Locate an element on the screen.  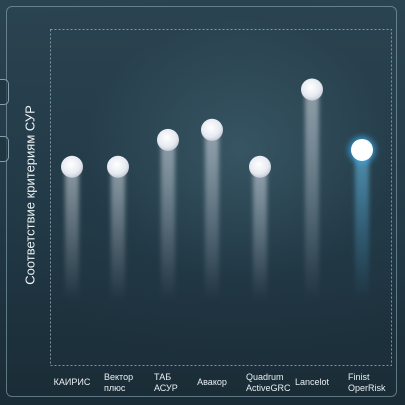
side-tab-lower is located at coordinates (4, 149).